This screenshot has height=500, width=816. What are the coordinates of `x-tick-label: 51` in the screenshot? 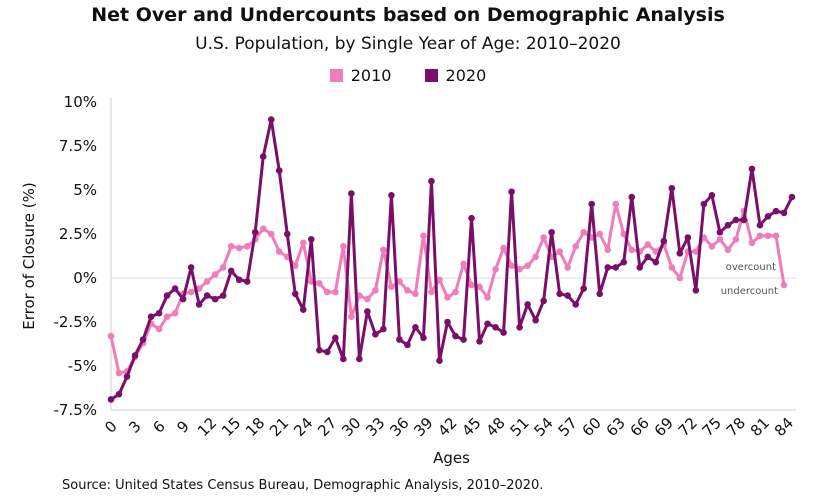 It's located at (519, 427).